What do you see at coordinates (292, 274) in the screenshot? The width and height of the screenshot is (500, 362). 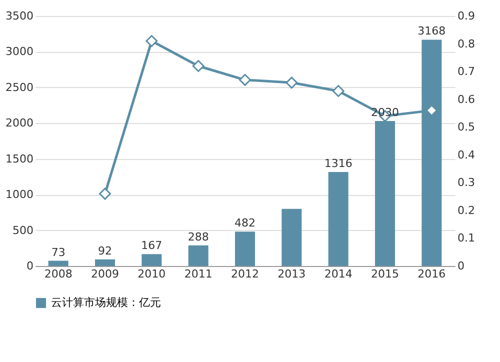 I see `x-tick-label: 2013` at bounding box center [292, 274].